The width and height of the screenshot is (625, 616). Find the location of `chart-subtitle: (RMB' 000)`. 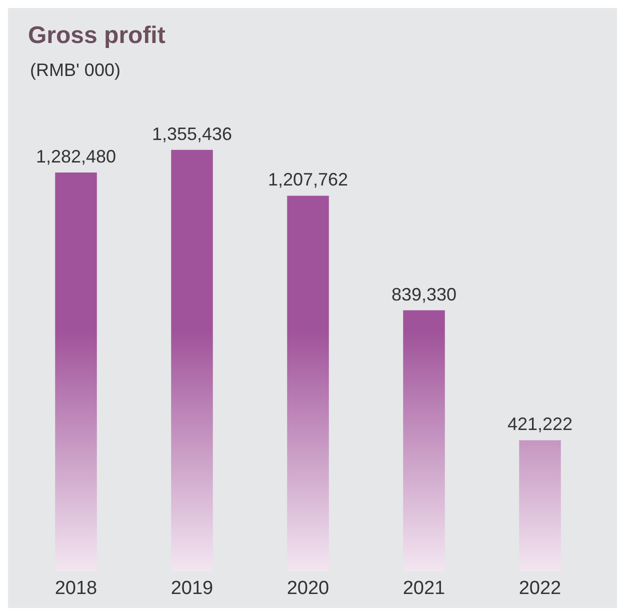

chart-subtitle: (RMB' 000) is located at coordinates (75, 70).